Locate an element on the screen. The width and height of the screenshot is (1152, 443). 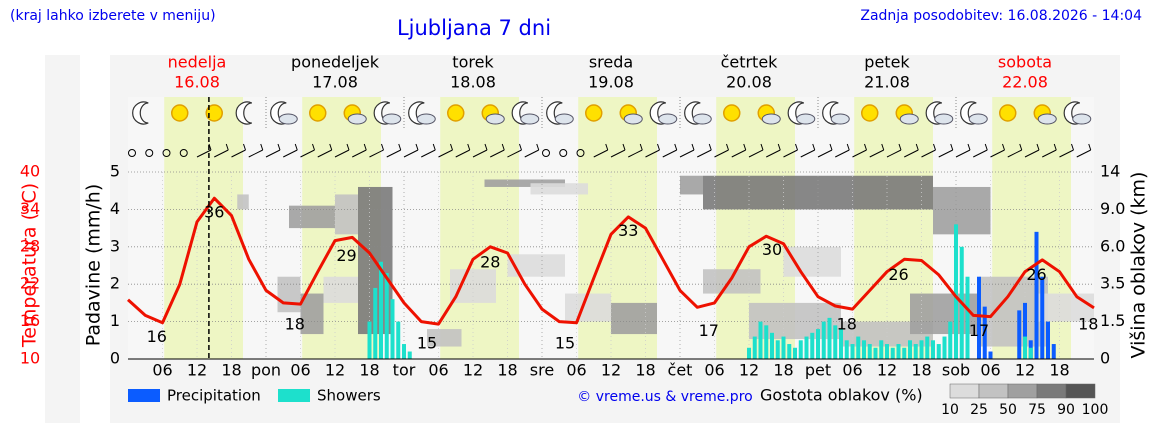
day-name: torek is located at coordinates (473, 62).